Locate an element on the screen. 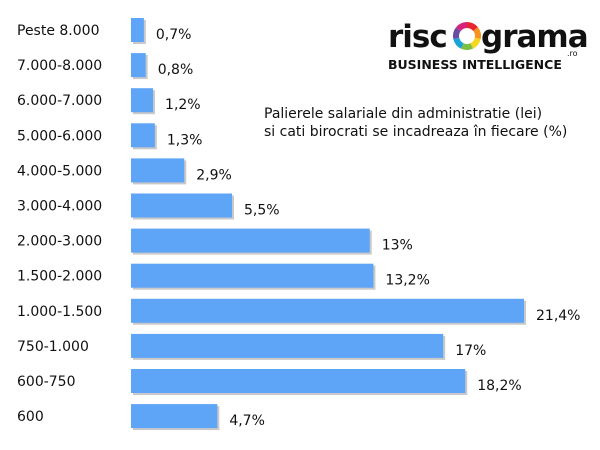 Image resolution: width=600 pixels, height=450 pixels. category-label-4: 4.000-5.000 is located at coordinates (59, 171).